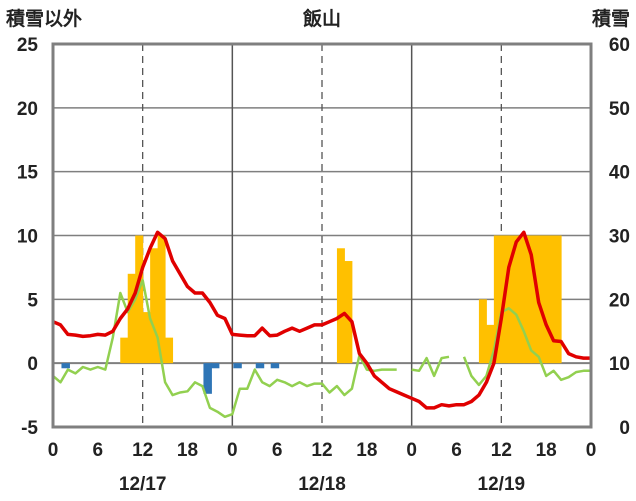 This screenshot has height=501, width=636. Describe the element at coordinates (502, 484) in the screenshot. I see `day-label: 12/19` at that location.